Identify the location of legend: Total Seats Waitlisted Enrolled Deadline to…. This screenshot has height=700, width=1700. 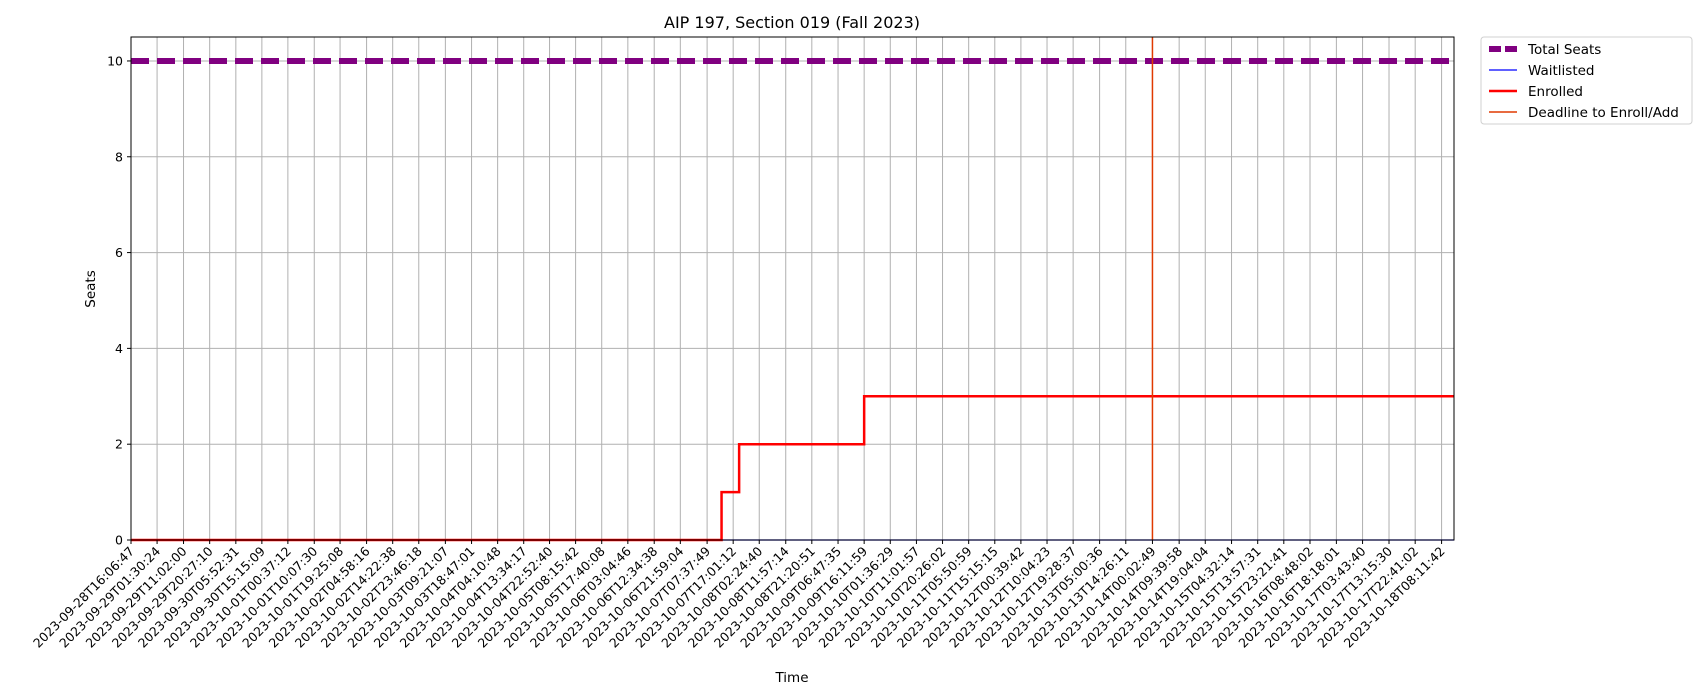
(1586, 80).